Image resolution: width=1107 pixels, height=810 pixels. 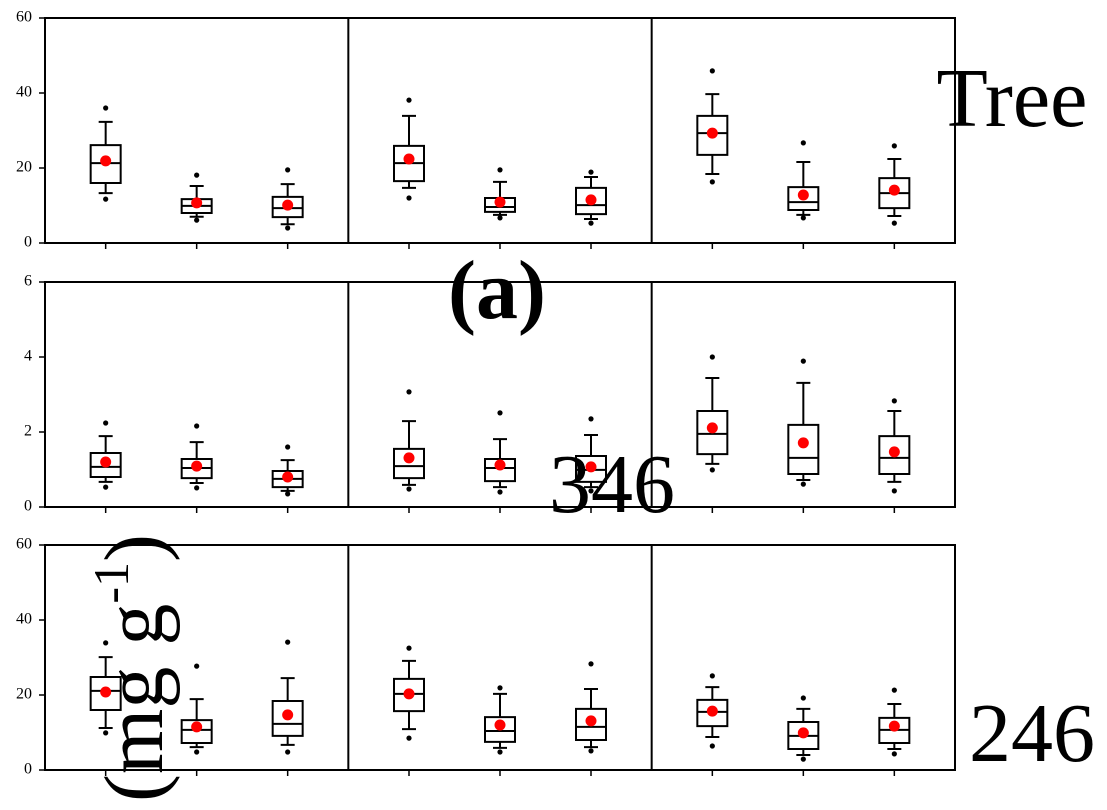 What do you see at coordinates (612, 484) in the screenshot?
I see `annotation: 346` at bounding box center [612, 484].